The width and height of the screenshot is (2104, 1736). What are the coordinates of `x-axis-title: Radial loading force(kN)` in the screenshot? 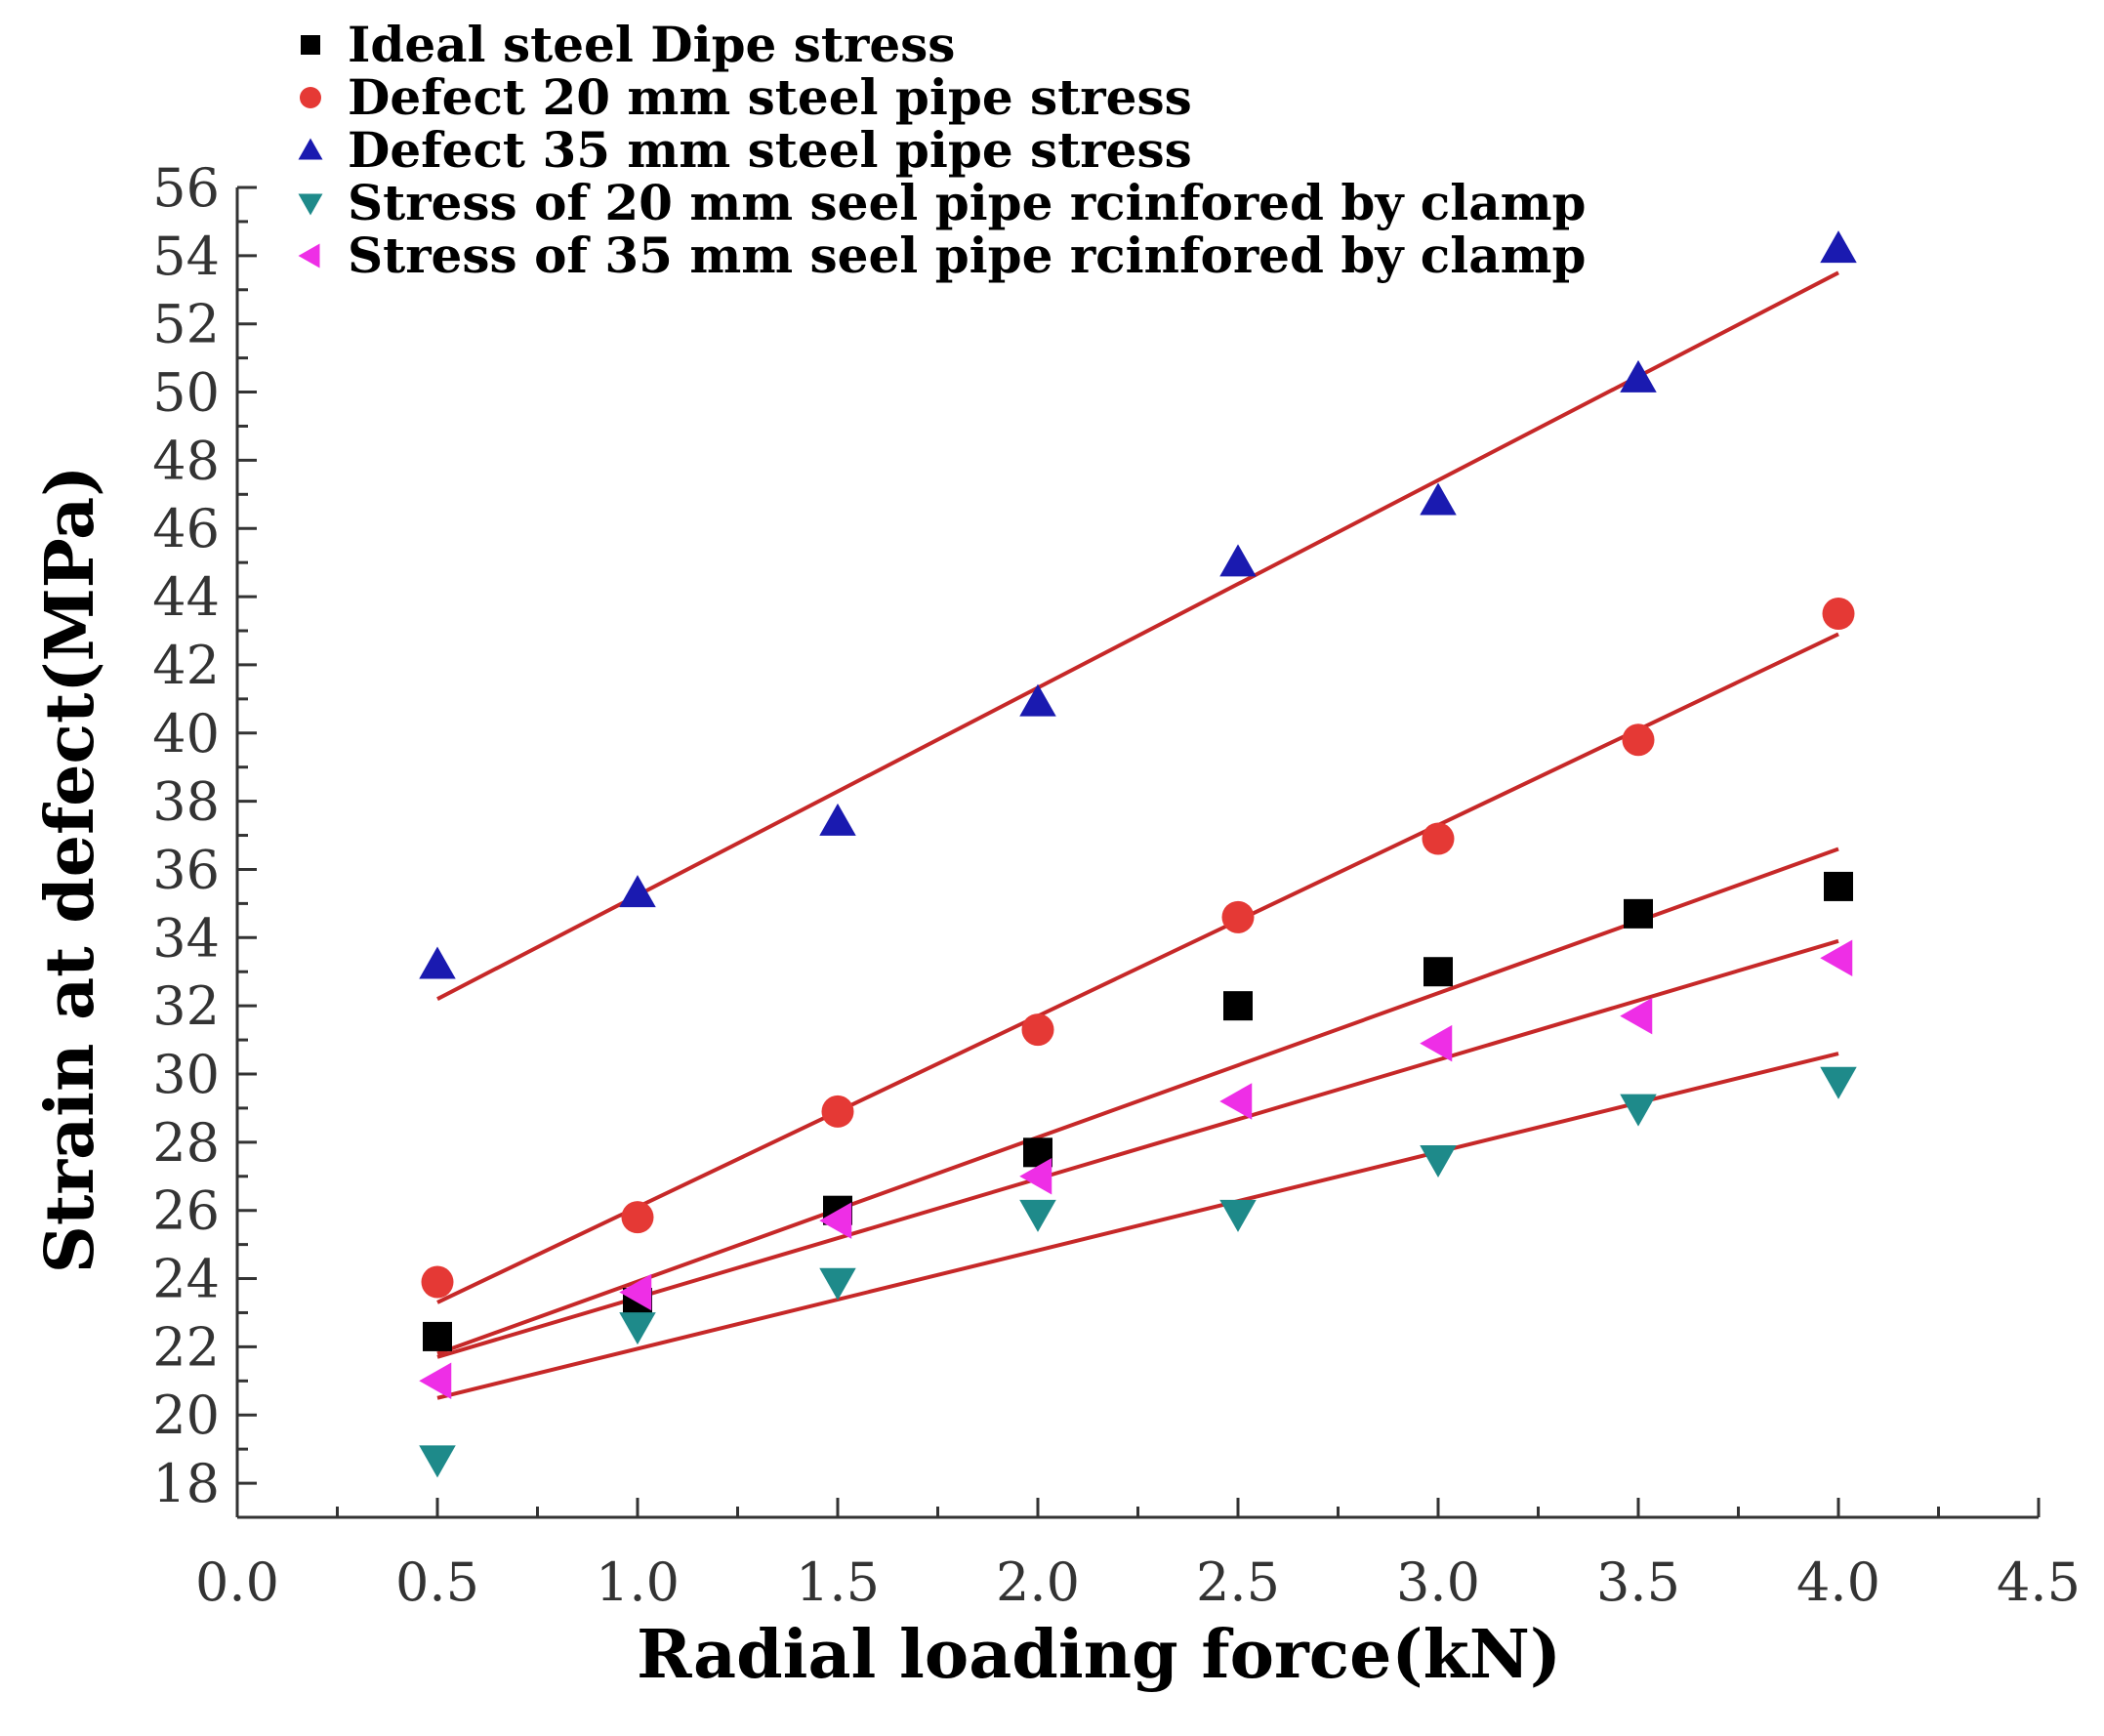 It's located at (1099, 1655).